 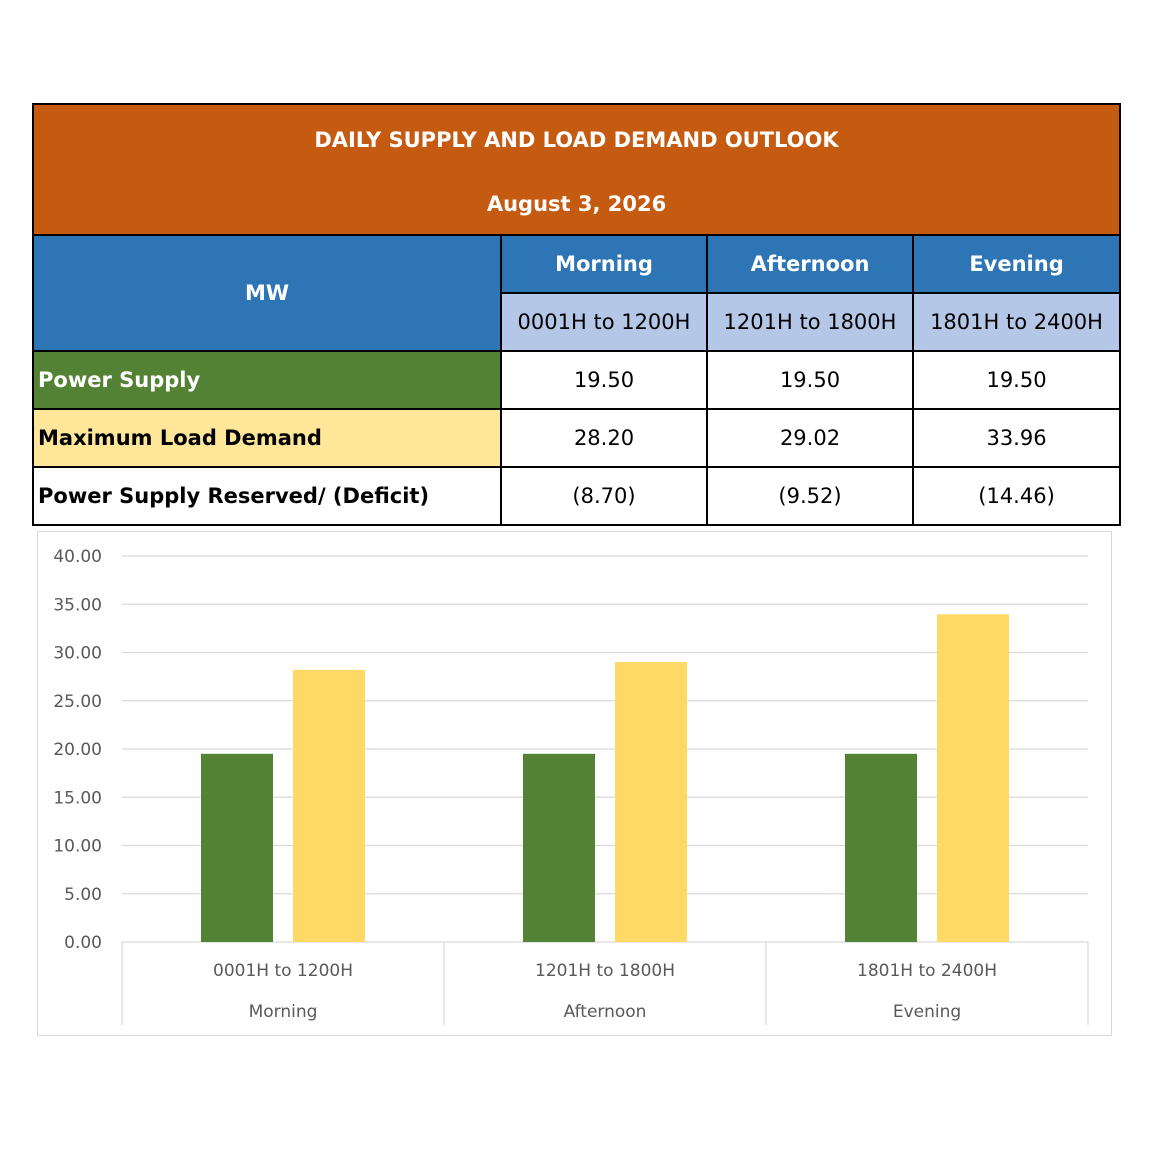 I want to click on y-tick-label: 20.00, so click(x=77, y=750).